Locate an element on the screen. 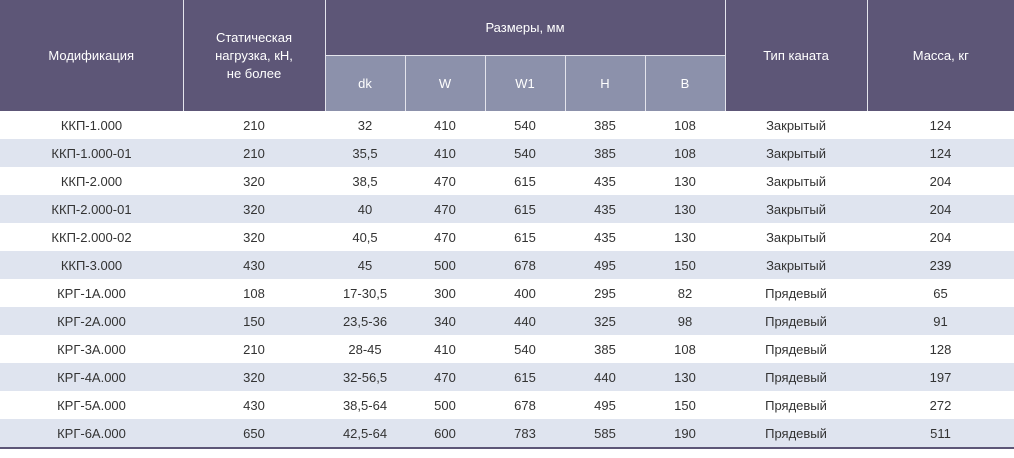  cell-modification: ККП-2.000-02 is located at coordinates (91, 237).